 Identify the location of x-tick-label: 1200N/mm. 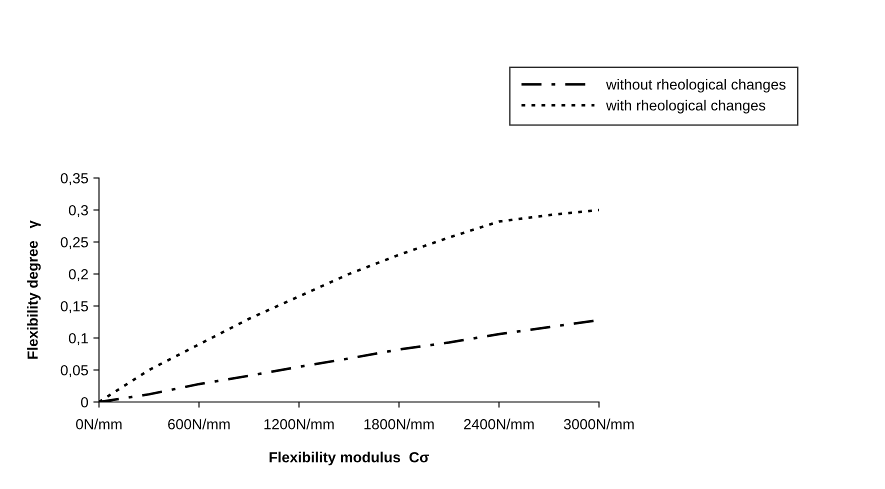
(299, 424).